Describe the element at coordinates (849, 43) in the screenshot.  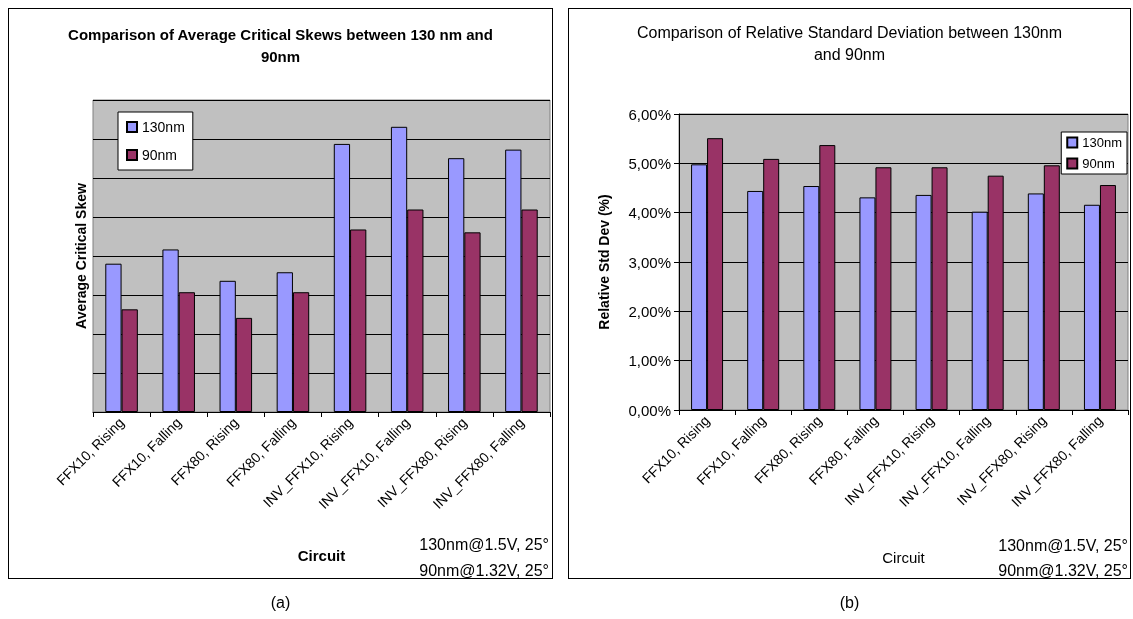
I see `chart-title: Comparison of Relative Standard Deviation between 130nm and 90nm` at that location.